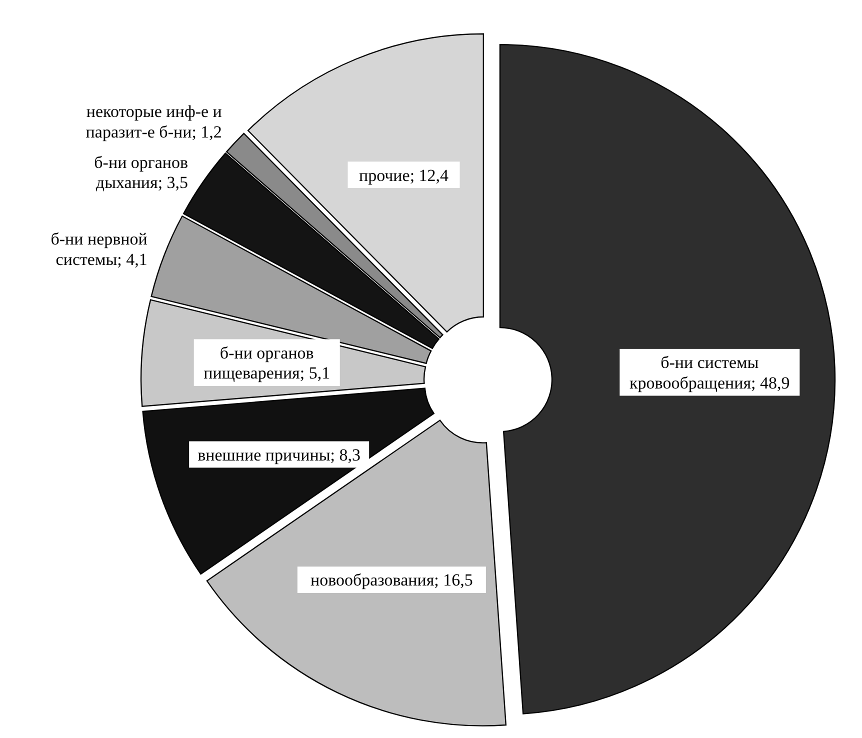 Image resolution: width=862 pixels, height=738 pixels. Describe the element at coordinates (154, 122) in the screenshot. I see `slice-label: некоторые инф-е и паразит-е б-ни; 1,2` at that location.